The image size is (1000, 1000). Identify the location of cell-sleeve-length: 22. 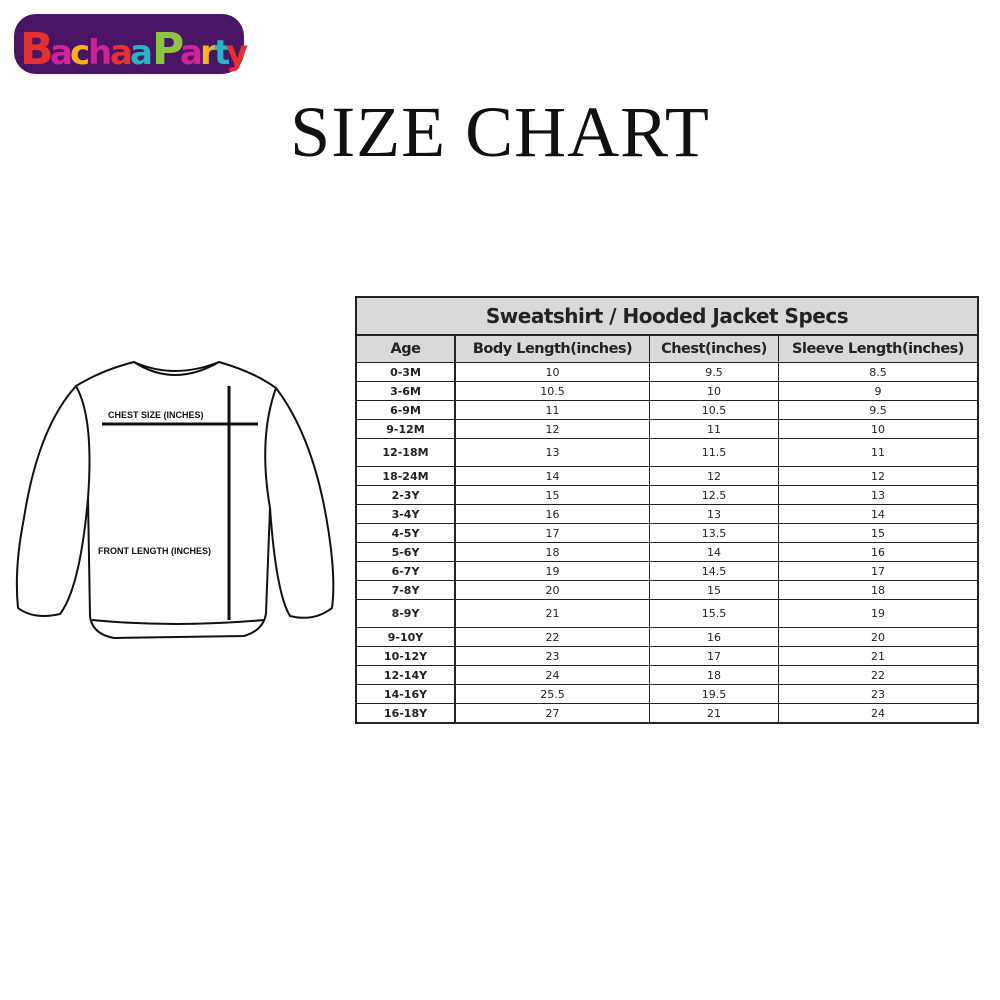
(878, 675).